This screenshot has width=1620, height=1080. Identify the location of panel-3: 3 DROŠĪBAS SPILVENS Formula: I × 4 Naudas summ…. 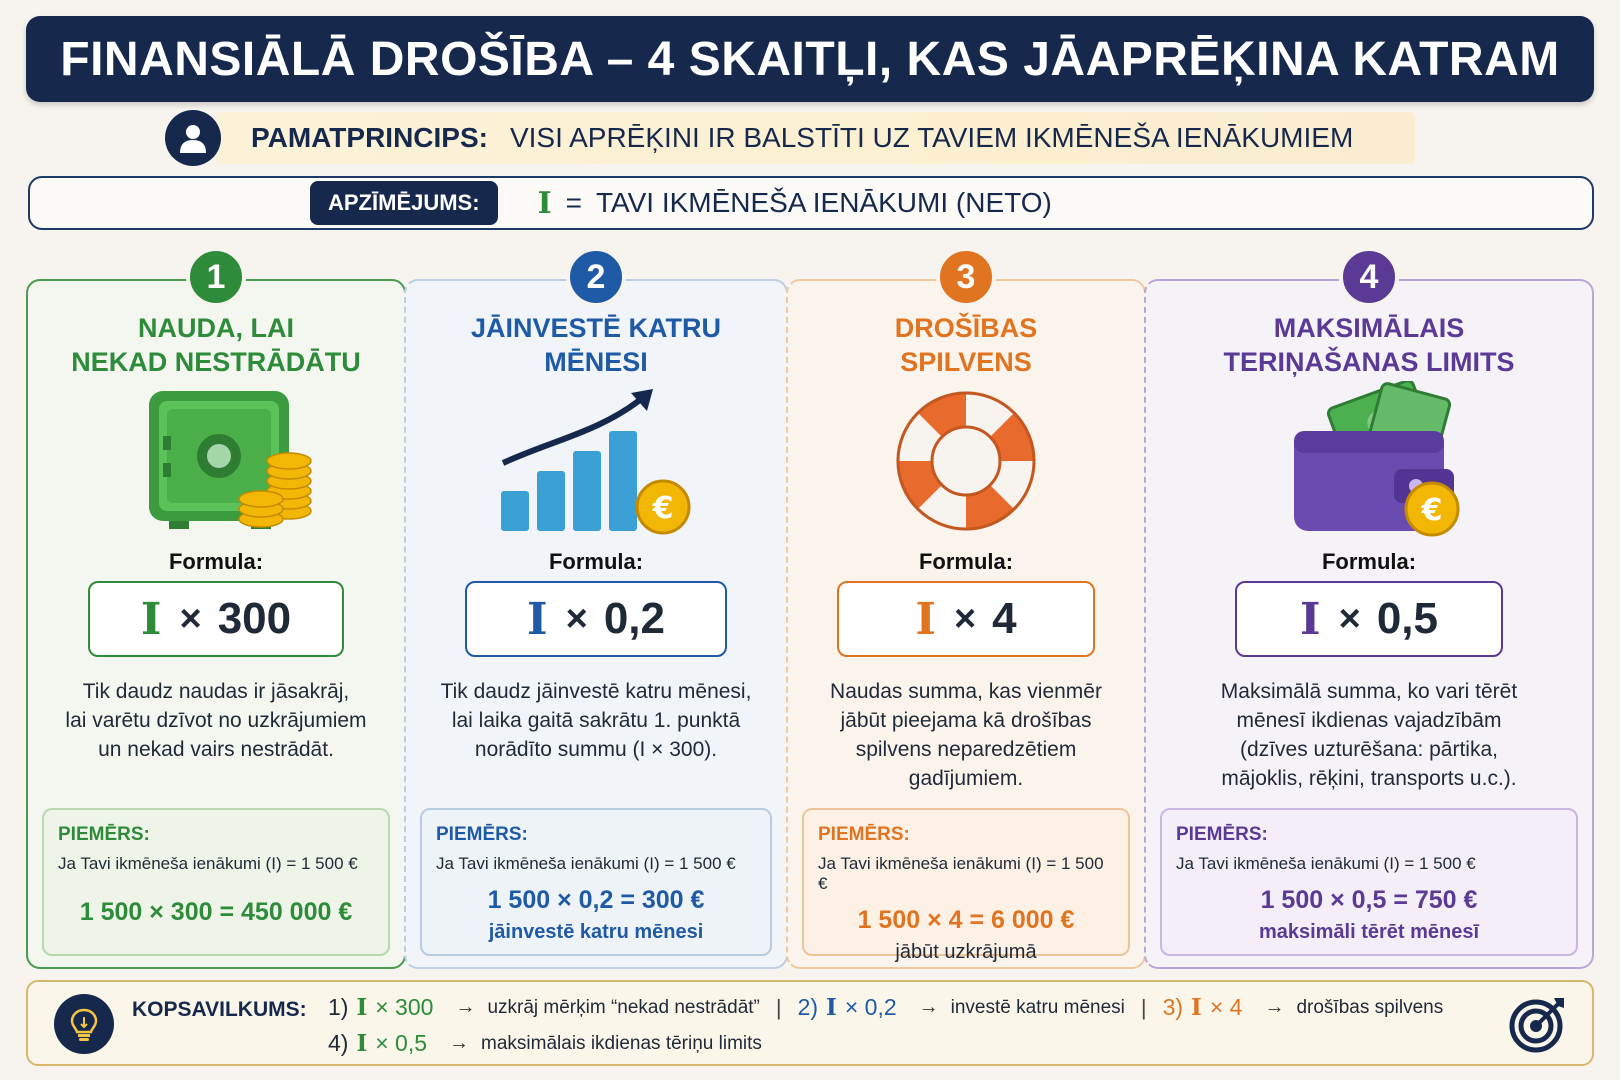
(966, 608).